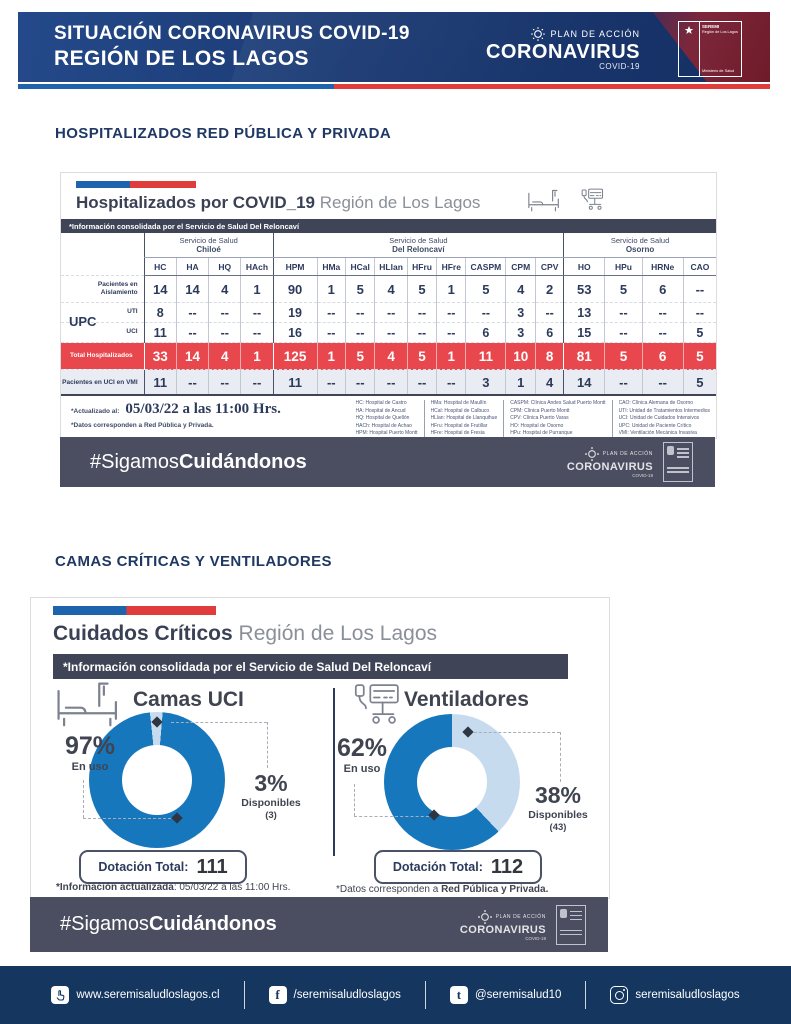  What do you see at coordinates (242, 461) in the screenshot?
I see `sigamos-bold: Cuidándonos` at bounding box center [242, 461].